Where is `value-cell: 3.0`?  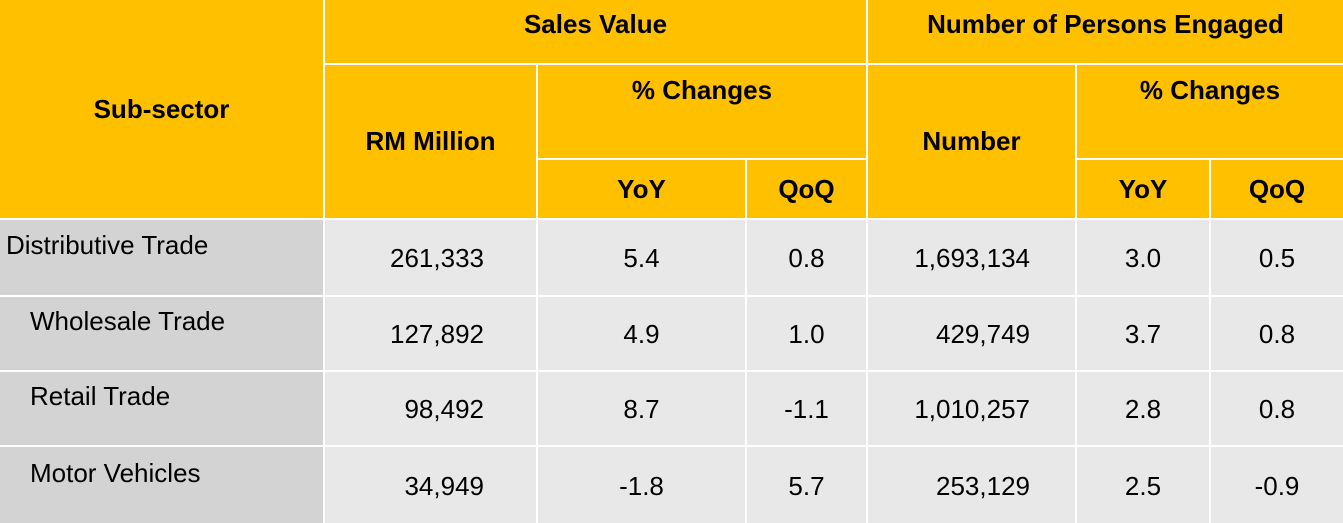
value-cell: 3.0 is located at coordinates (1143, 257).